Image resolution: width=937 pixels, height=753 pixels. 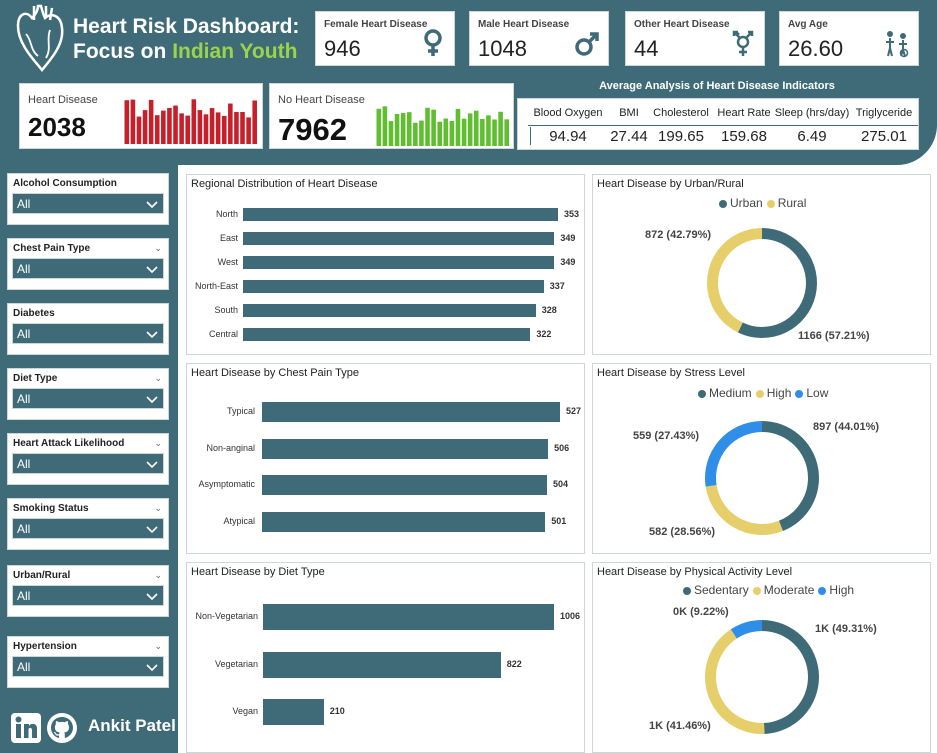 What do you see at coordinates (680, 726) in the screenshot?
I see `donut-data-label: 1K (41.46%)` at bounding box center [680, 726].